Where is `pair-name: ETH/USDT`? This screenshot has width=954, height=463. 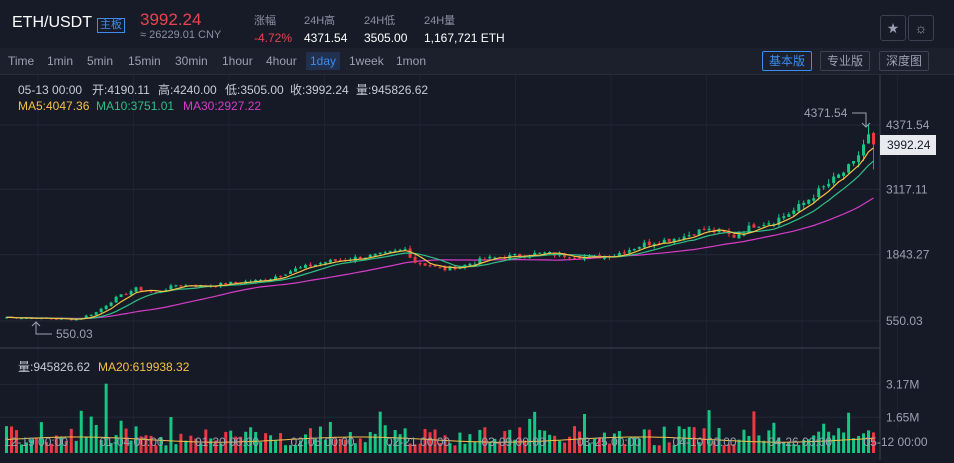 pair-name: ETH/USDT is located at coordinates (52, 22).